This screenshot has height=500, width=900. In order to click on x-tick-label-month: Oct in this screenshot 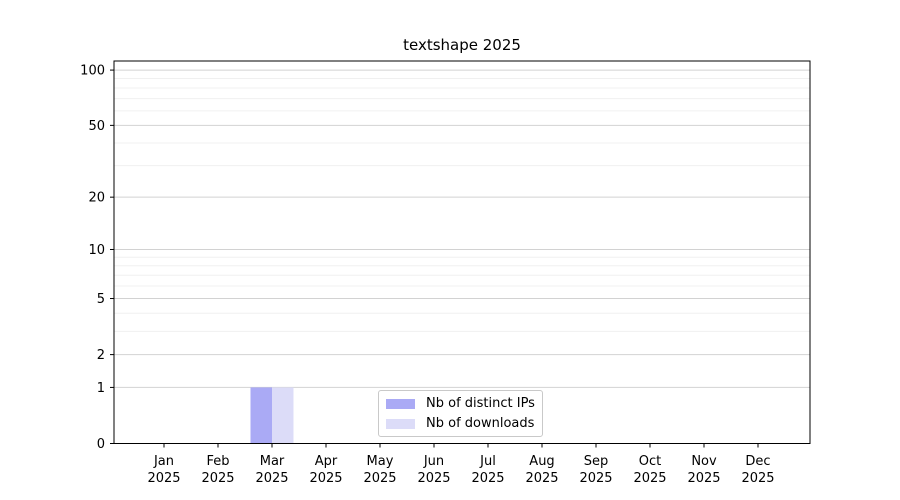, I will do `click(650, 461)`.